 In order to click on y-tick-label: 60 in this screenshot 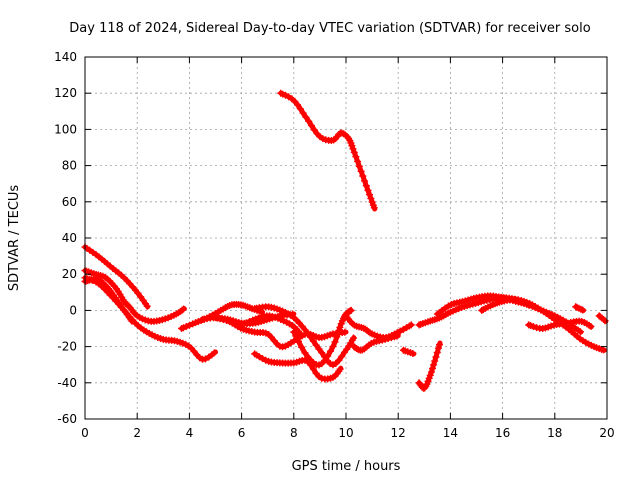, I will do `click(69, 202)`.